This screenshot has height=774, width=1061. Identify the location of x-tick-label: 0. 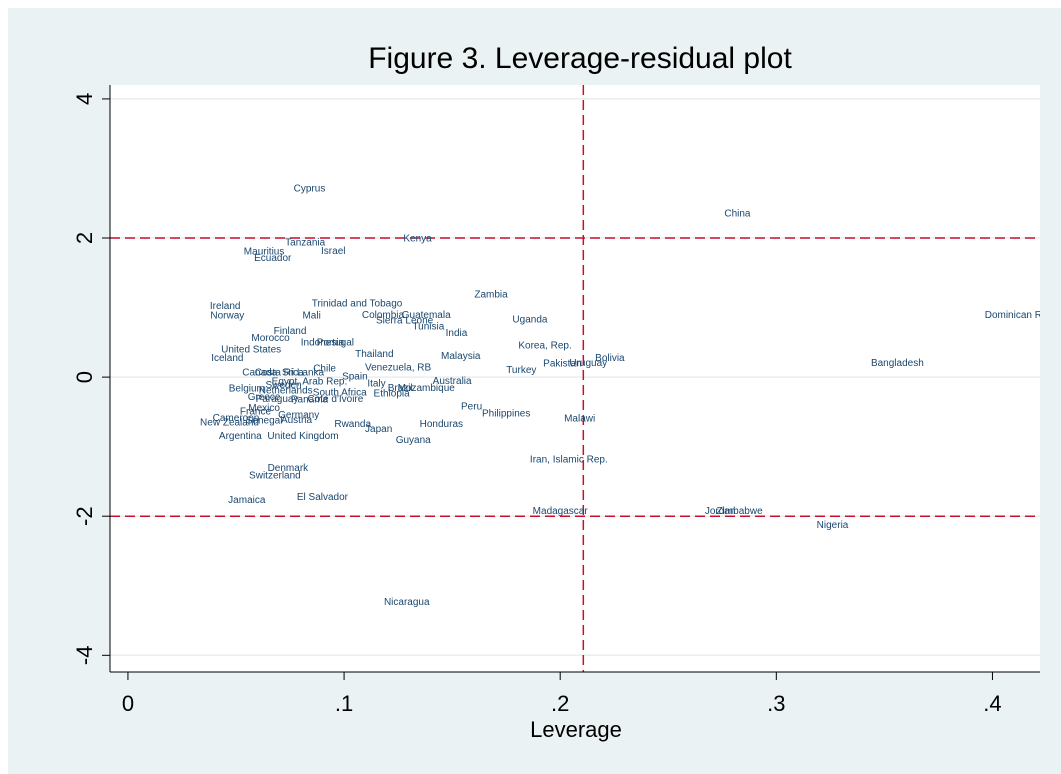
(128, 703).